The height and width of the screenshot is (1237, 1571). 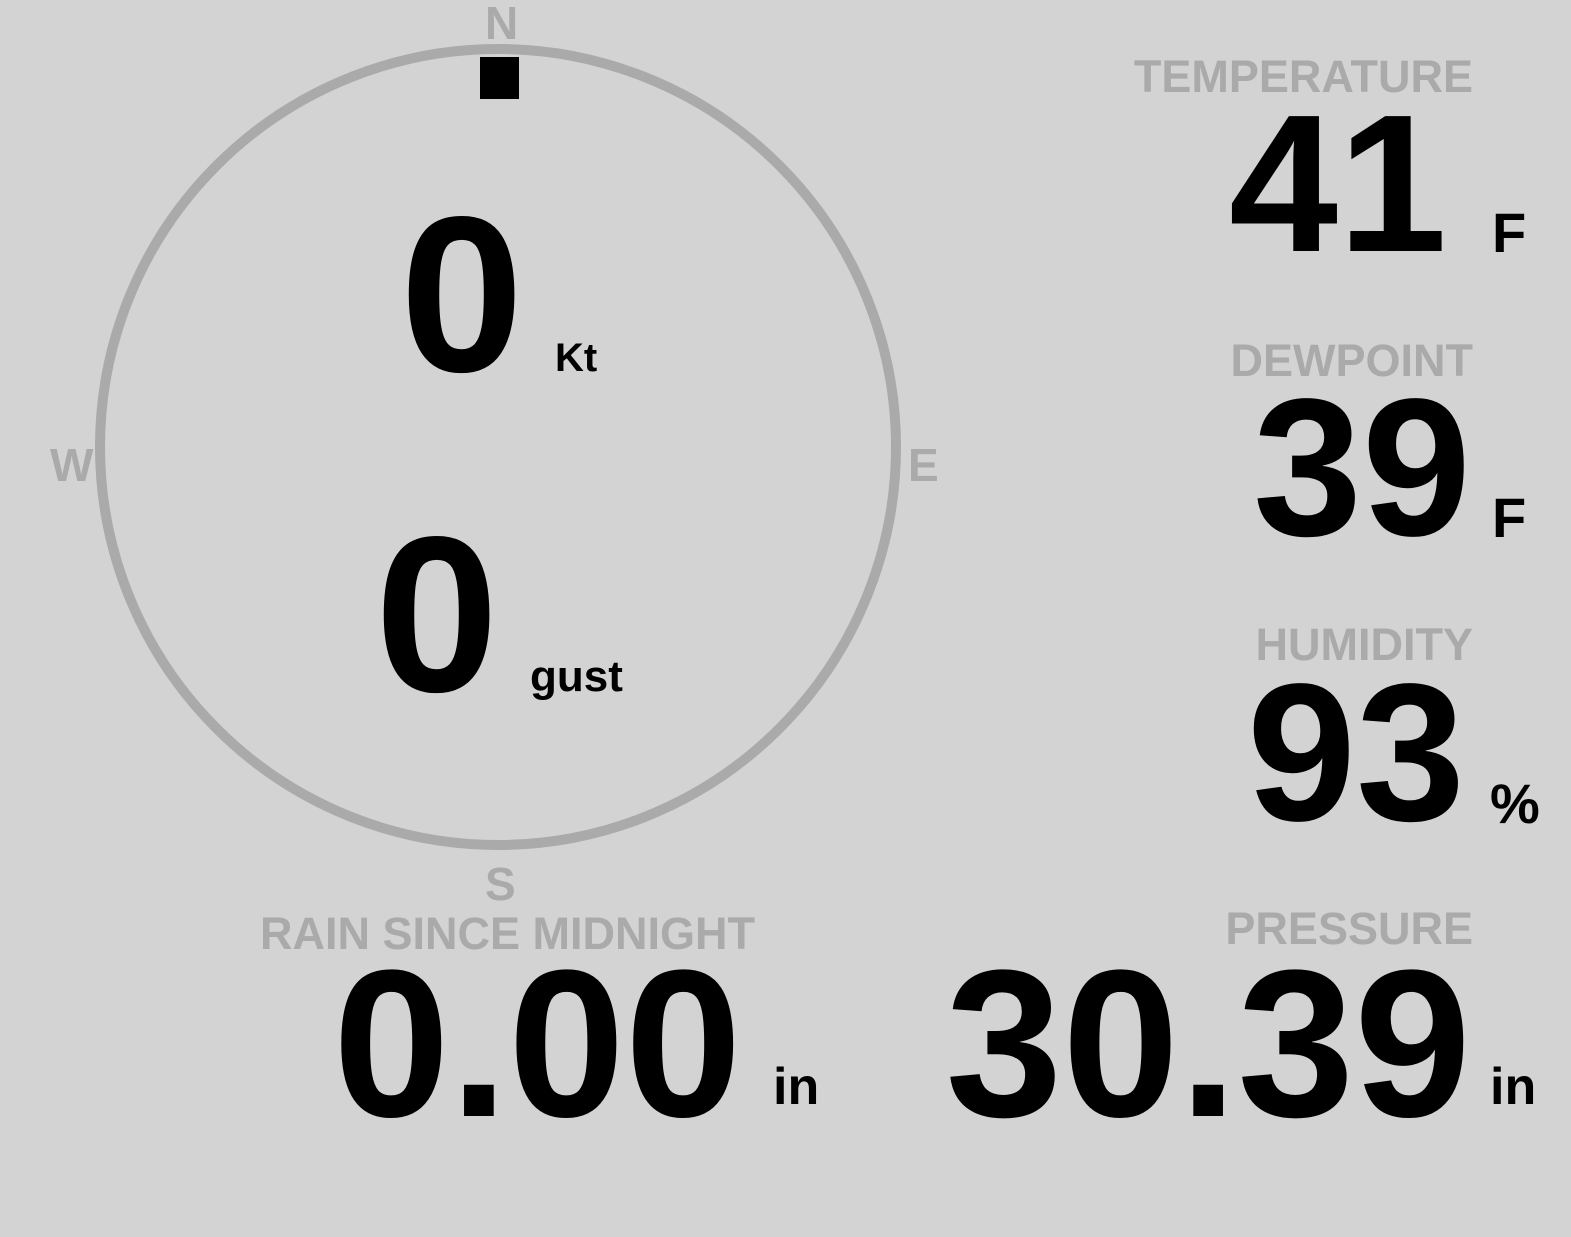 What do you see at coordinates (507, 933) in the screenshot?
I see `rain-label: RAIN SINCE MIDNIGHT` at bounding box center [507, 933].